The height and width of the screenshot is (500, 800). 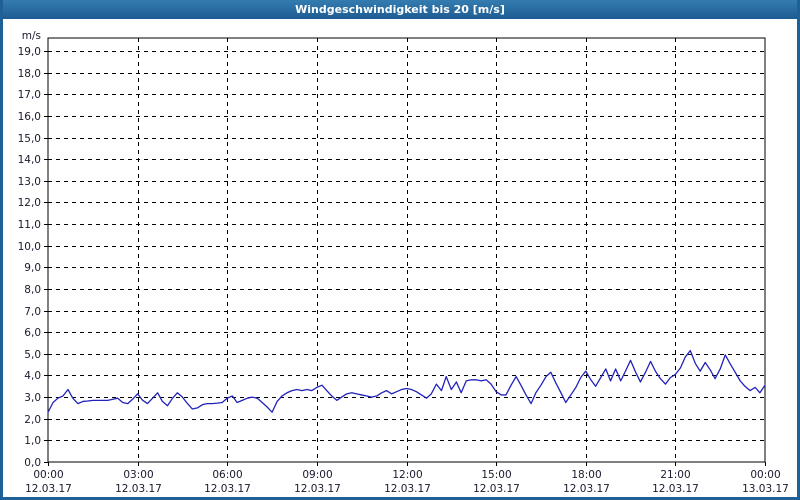 I want to click on x-axis-date-label: 13.03.17, so click(x=765, y=489).